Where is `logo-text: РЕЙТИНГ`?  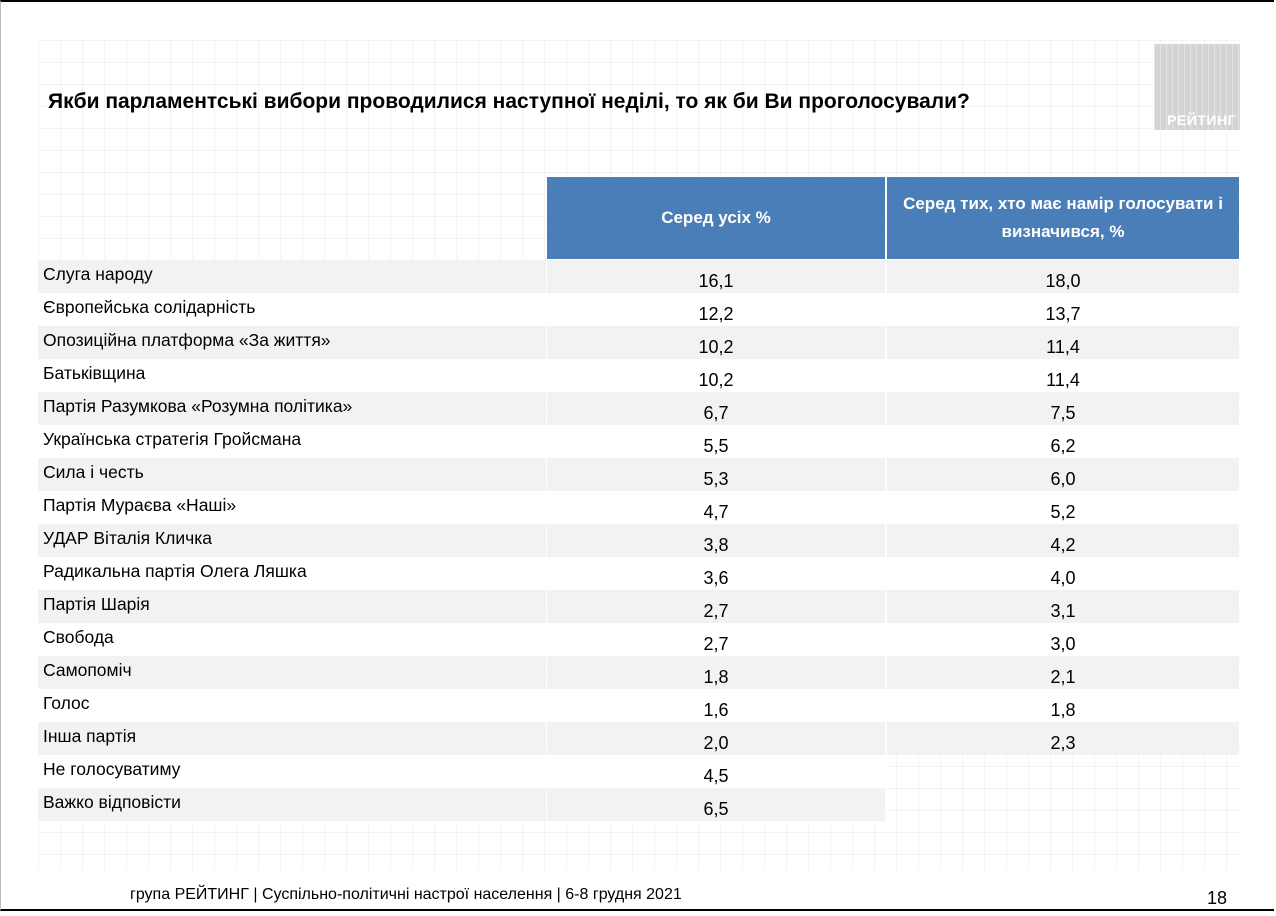
logo-text: РЕЙТИНГ is located at coordinates (1201, 120).